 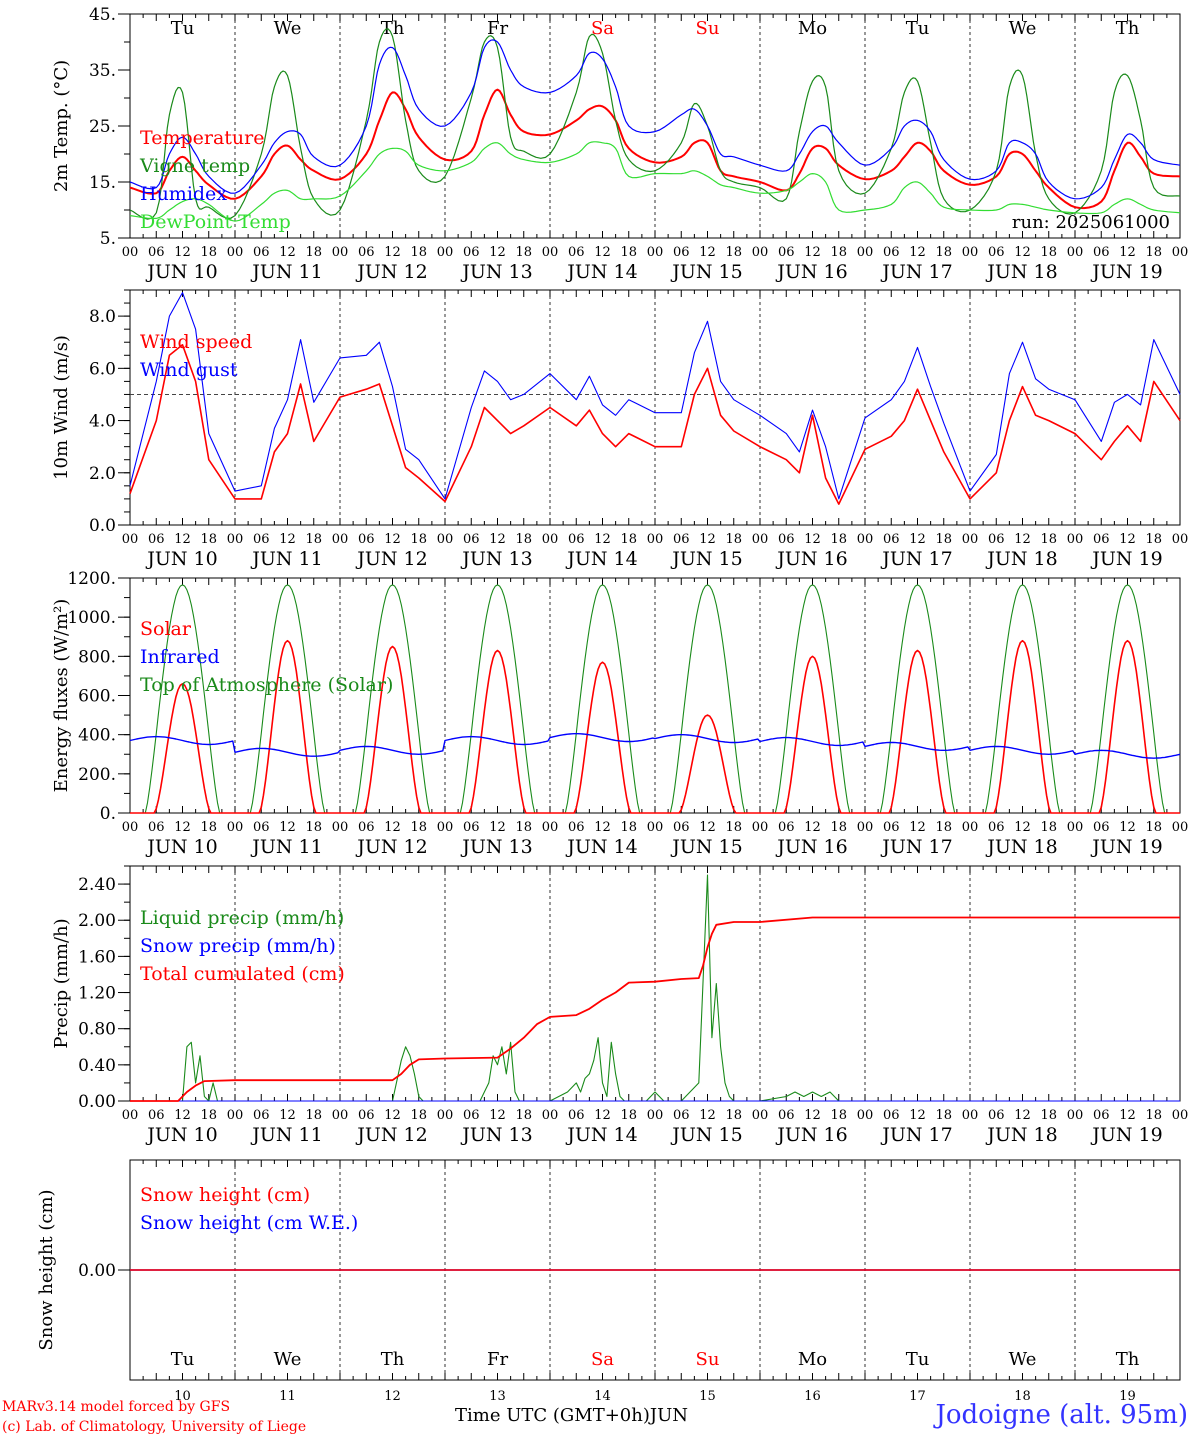 What do you see at coordinates (97, 1102) in the screenshot?
I see `y-tick-label: 0.00` at bounding box center [97, 1102].